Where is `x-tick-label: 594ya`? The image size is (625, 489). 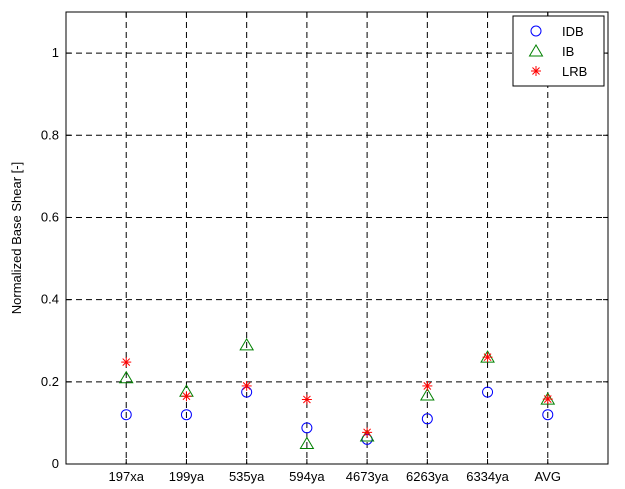
x-tick-label: 594ya is located at coordinates (307, 476).